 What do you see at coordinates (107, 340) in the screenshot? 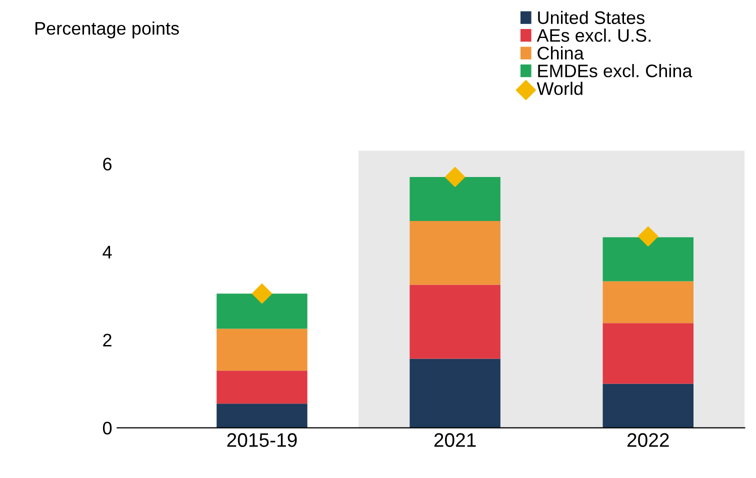
I see `y-tick-label: 2` at bounding box center [107, 340].